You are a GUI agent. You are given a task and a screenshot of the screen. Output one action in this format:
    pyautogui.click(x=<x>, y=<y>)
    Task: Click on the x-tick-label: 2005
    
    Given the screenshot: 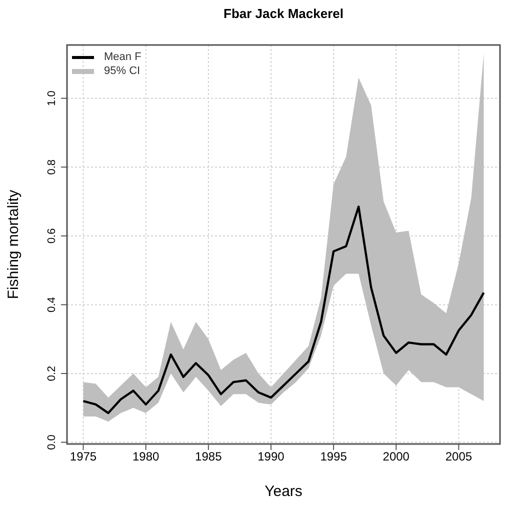 What is the action you would take?
    pyautogui.click(x=458, y=457)
    